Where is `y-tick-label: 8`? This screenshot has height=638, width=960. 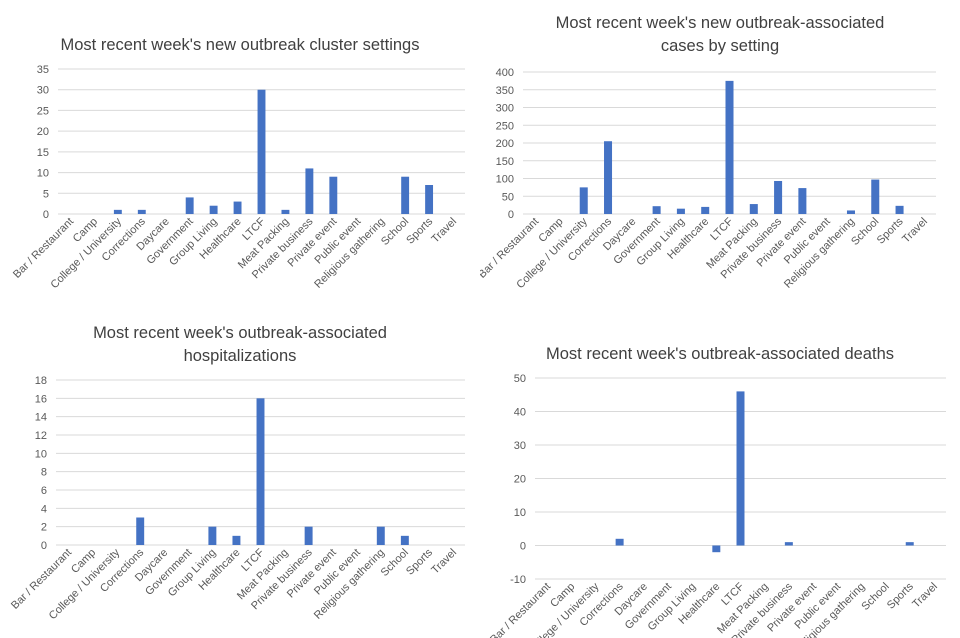 y-tick-label: 8 is located at coordinates (44, 473).